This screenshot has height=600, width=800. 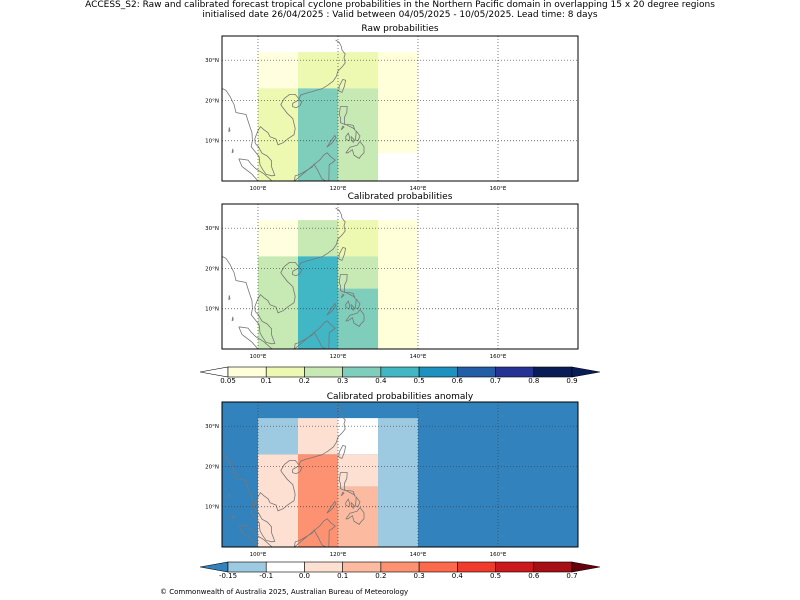 I want to click on colorbar-label: 0.8, so click(x=534, y=381).